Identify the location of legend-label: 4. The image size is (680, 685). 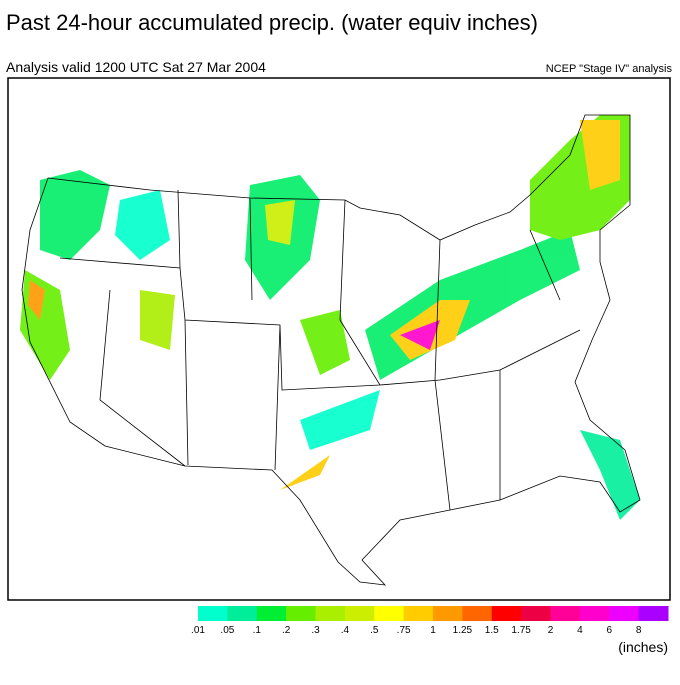
(580, 630).